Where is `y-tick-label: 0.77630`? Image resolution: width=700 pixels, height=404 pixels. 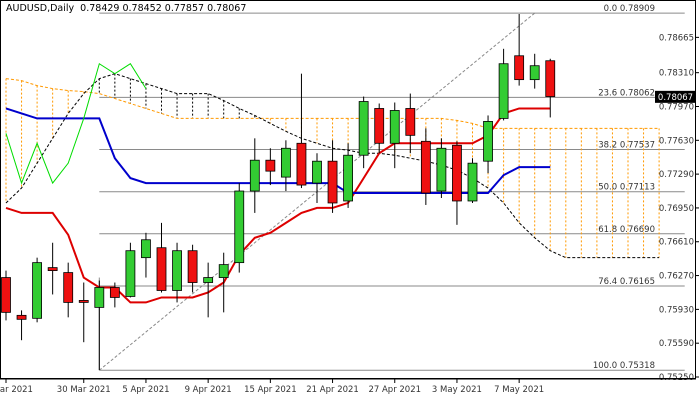
y-tick-label: 0.77630 is located at coordinates (676, 141).